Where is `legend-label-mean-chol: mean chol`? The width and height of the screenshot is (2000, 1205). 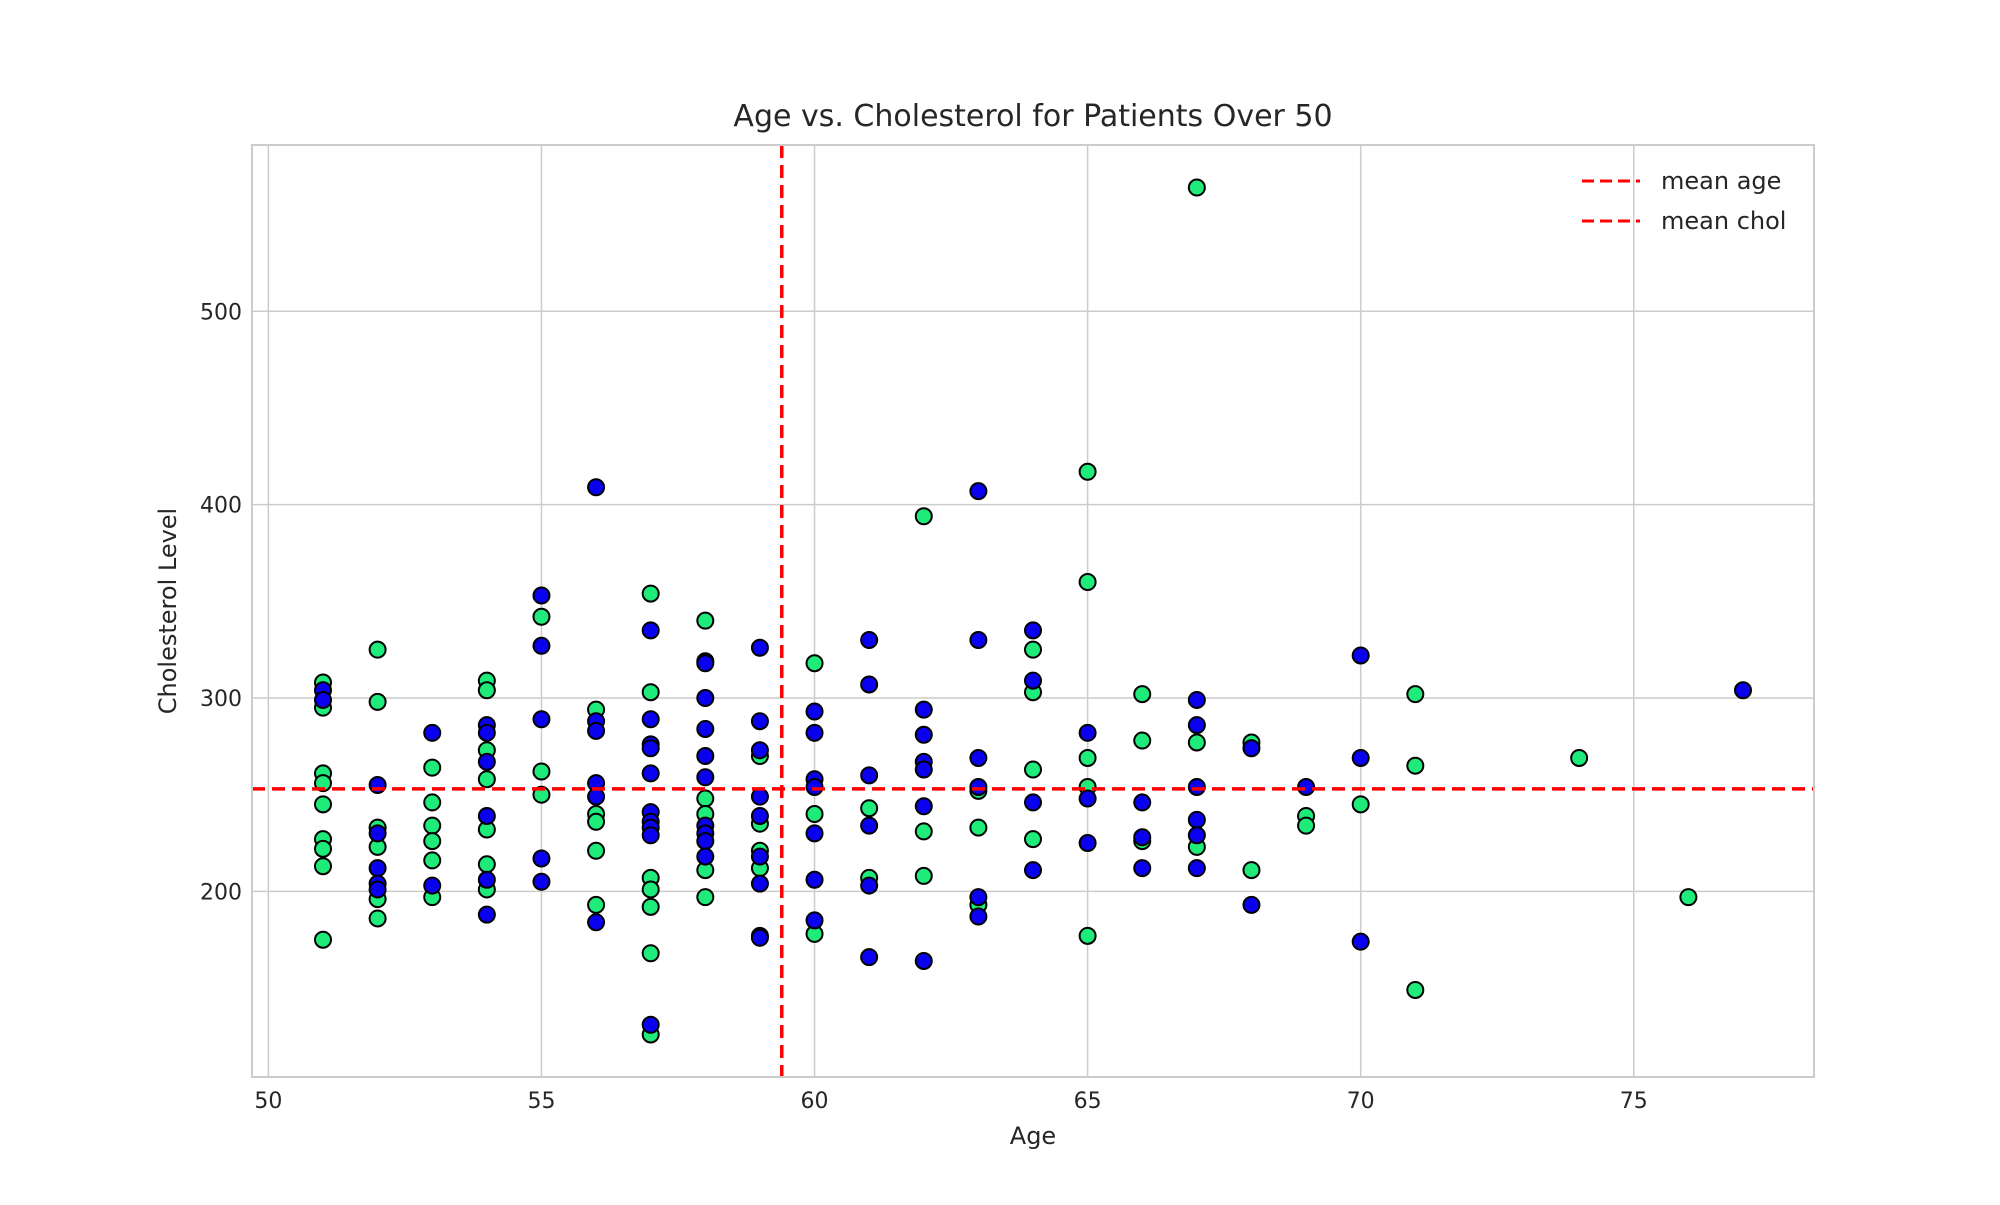
legend-label-mean-chol: mean chol is located at coordinates (1723, 221).